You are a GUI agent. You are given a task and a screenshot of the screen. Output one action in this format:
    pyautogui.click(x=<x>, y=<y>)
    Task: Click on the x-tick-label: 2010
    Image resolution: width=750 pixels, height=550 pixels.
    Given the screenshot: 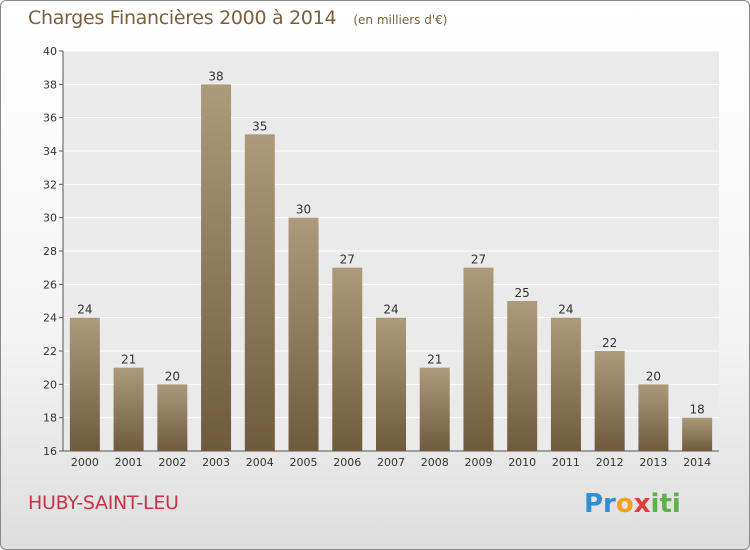 What is the action you would take?
    pyautogui.click(x=522, y=462)
    